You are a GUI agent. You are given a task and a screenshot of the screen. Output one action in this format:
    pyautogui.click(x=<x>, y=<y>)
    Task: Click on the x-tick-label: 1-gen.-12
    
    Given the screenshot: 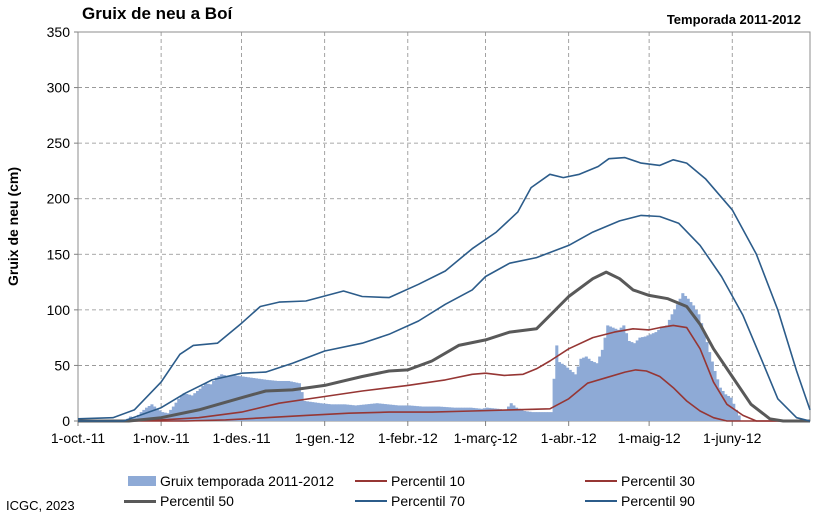 What is the action you would take?
    pyautogui.click(x=325, y=438)
    